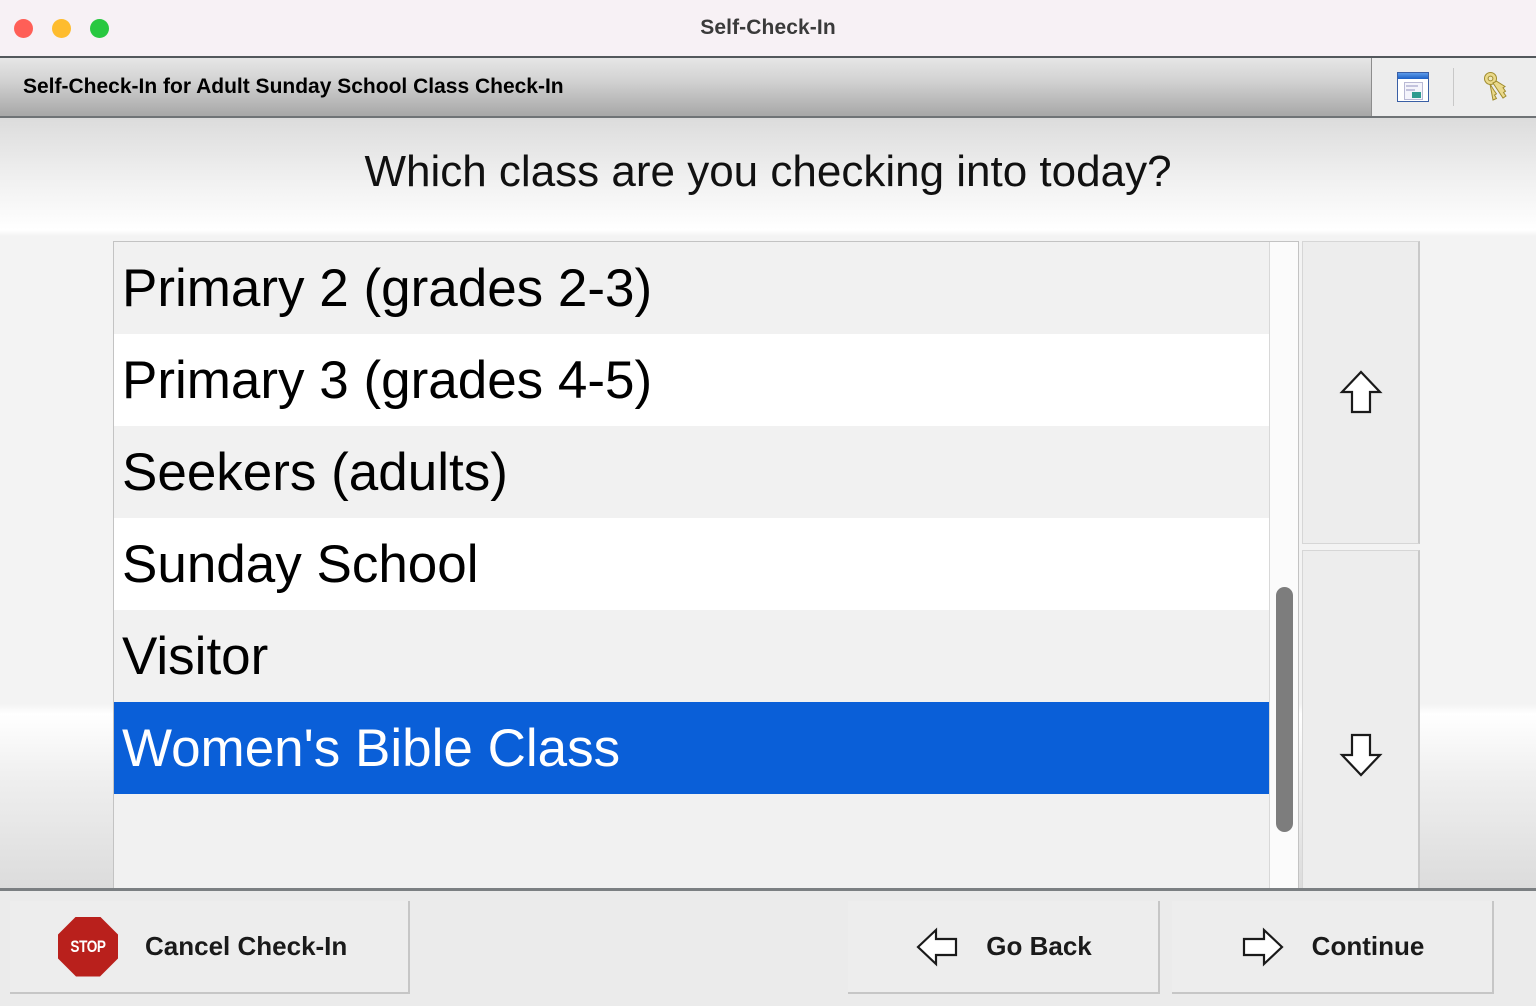  I want to click on close-window-button, so click(23, 28).